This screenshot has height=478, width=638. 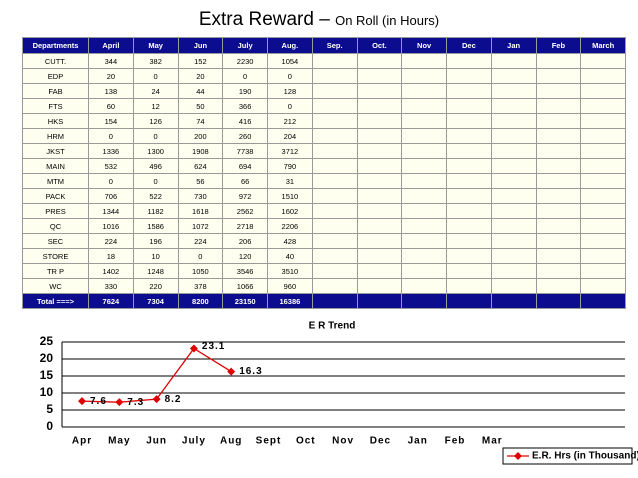 I want to click on cell: 23150, so click(x=245, y=301).